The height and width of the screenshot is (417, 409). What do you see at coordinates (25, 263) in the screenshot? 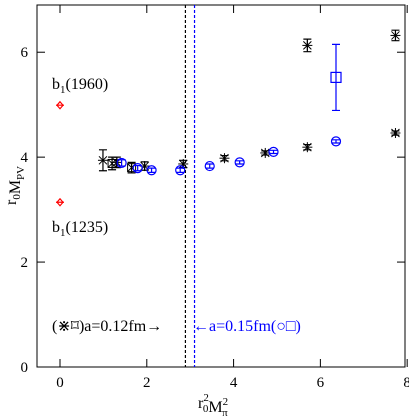
I see `y-tick-label: 2` at bounding box center [25, 263].